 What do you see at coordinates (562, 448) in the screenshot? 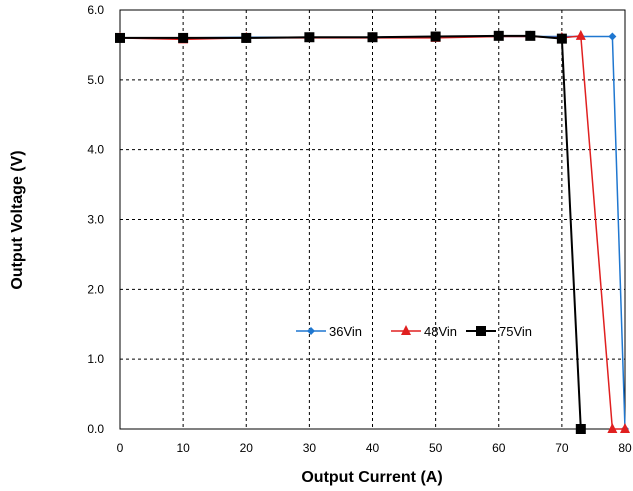
I see `x-tick-label: 70` at bounding box center [562, 448].